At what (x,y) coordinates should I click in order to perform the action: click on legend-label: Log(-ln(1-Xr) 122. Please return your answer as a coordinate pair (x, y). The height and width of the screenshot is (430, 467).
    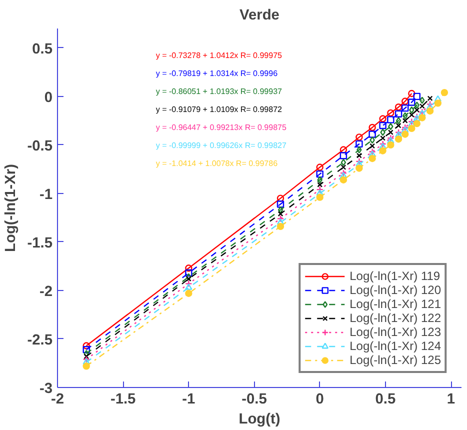
    Looking at the image, I should click on (395, 318).